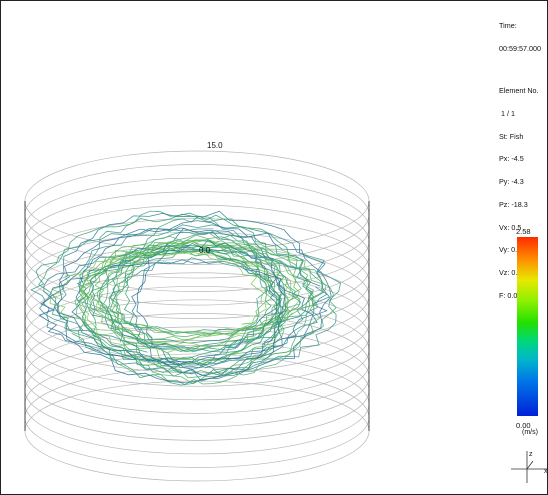 This screenshot has height=495, width=548. I want to click on x-axis-label: x, so click(546, 471).